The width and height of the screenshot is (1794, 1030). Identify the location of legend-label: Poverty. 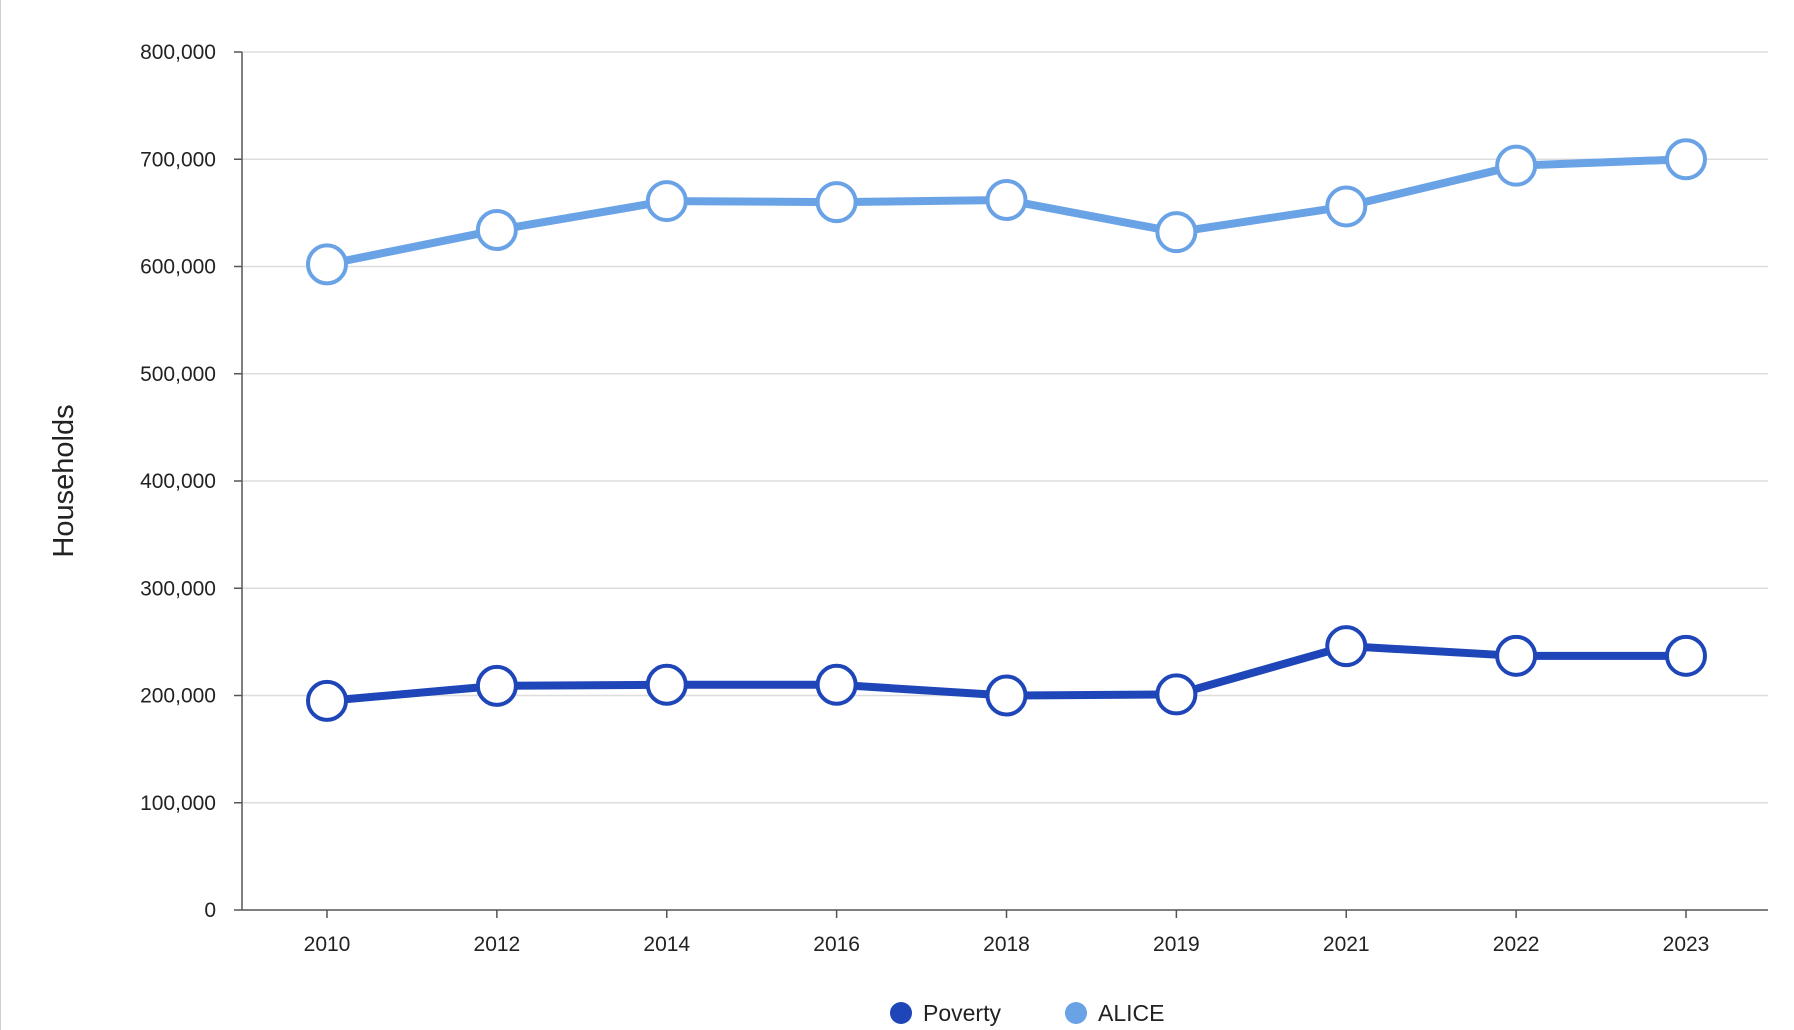
(962, 1013).